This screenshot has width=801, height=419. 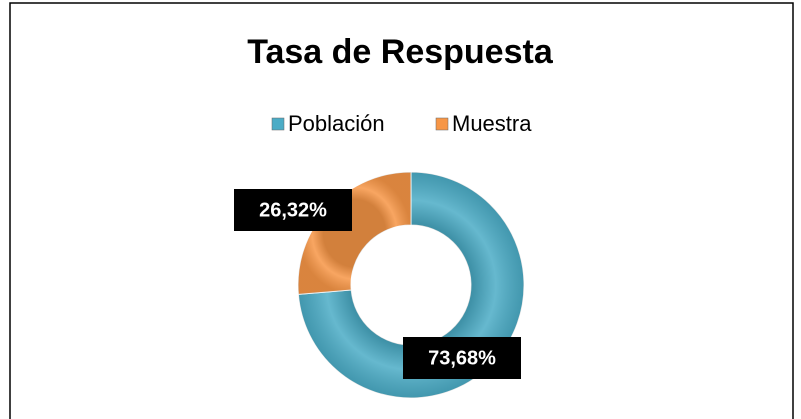 What do you see at coordinates (400, 52) in the screenshot?
I see `chart-title: Tasa de Respuesta` at bounding box center [400, 52].